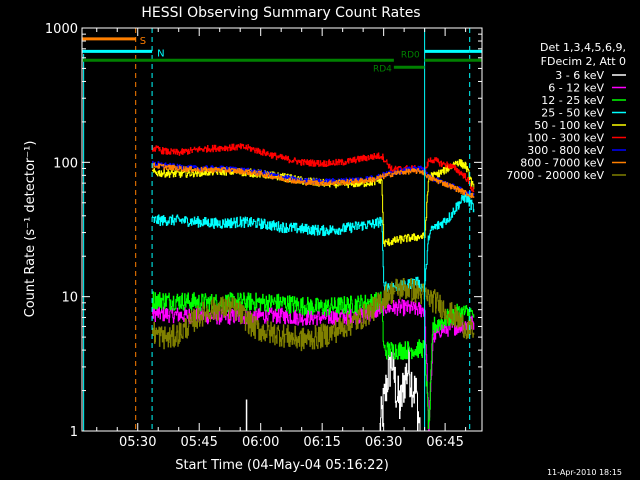 This screenshot has width=640, height=480. Describe the element at coordinates (579, 75) in the screenshot. I see `legend-label-0: 3 - 6 keV` at that location.